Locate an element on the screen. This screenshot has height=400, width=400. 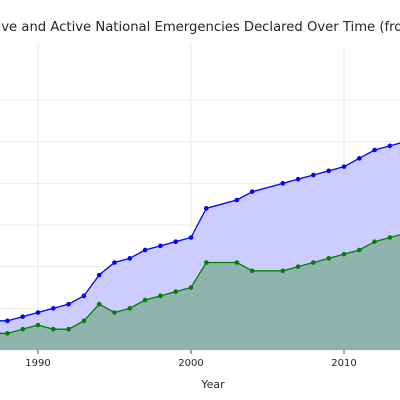
x-tick-label: 2010 is located at coordinates (343, 363).